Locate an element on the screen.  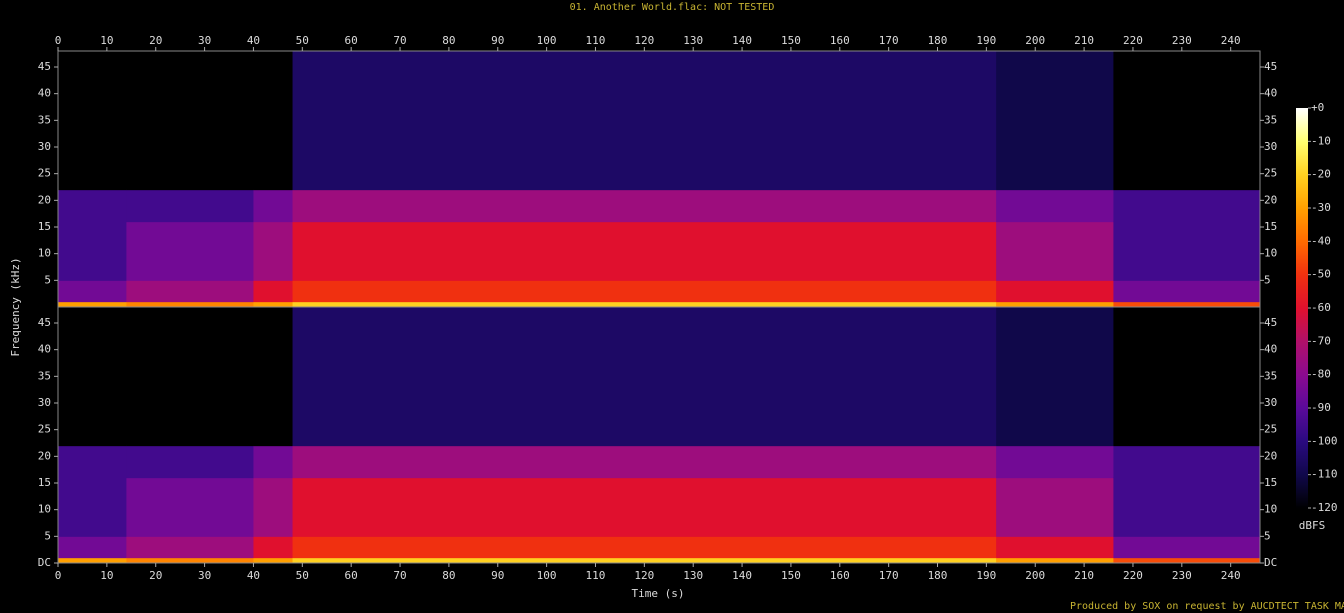
x-tick-label: 210 is located at coordinates (1084, 40).